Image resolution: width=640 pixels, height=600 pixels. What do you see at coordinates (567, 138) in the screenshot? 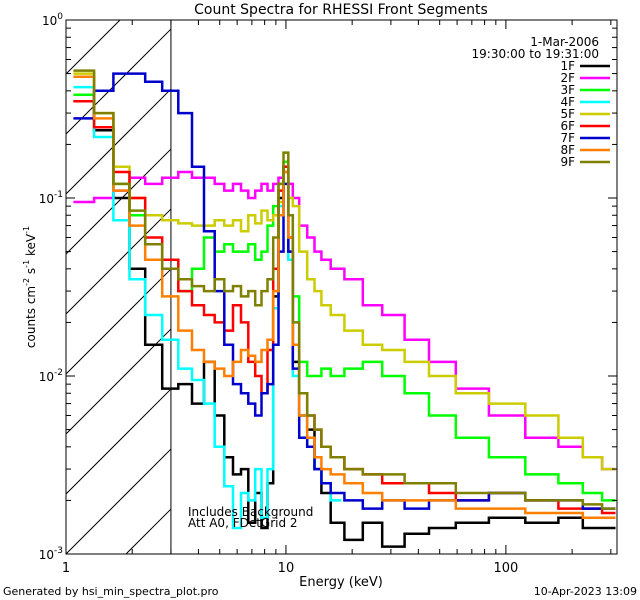
I see `legend-label: 7F` at bounding box center [567, 138].